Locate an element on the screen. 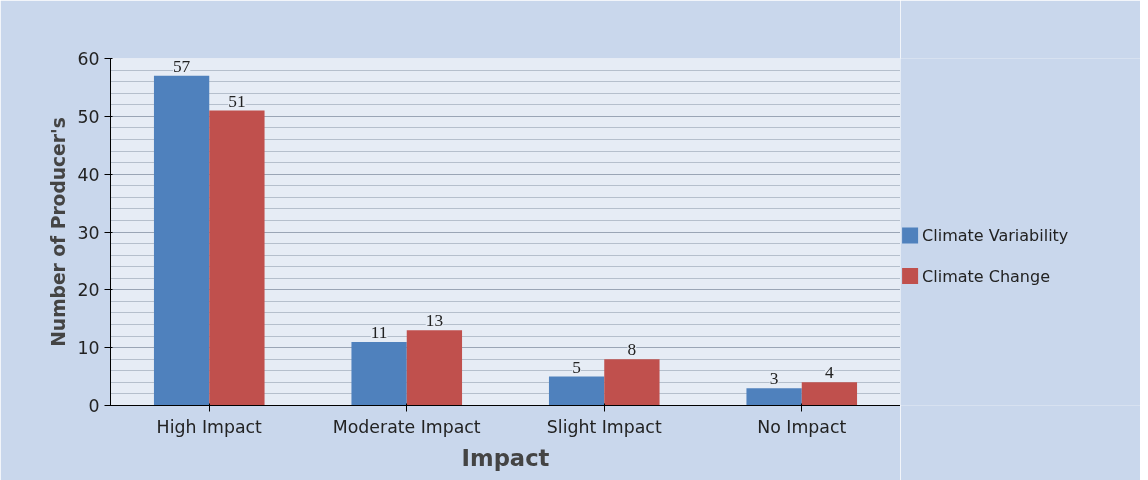  y-tick-label: 10 is located at coordinates (88, 348).